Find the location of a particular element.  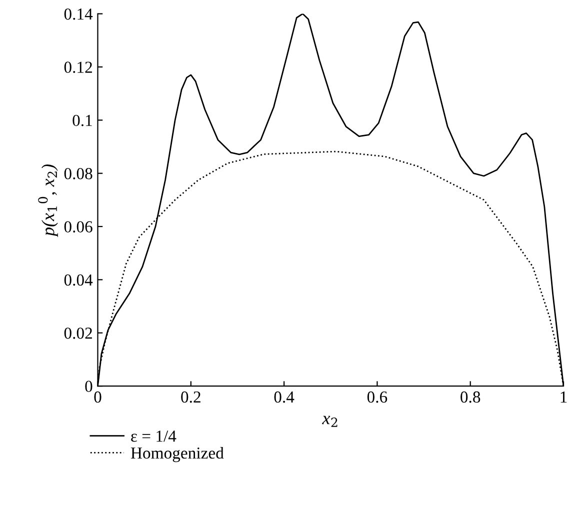

y-tick-label: 0.1 is located at coordinates (82, 120).